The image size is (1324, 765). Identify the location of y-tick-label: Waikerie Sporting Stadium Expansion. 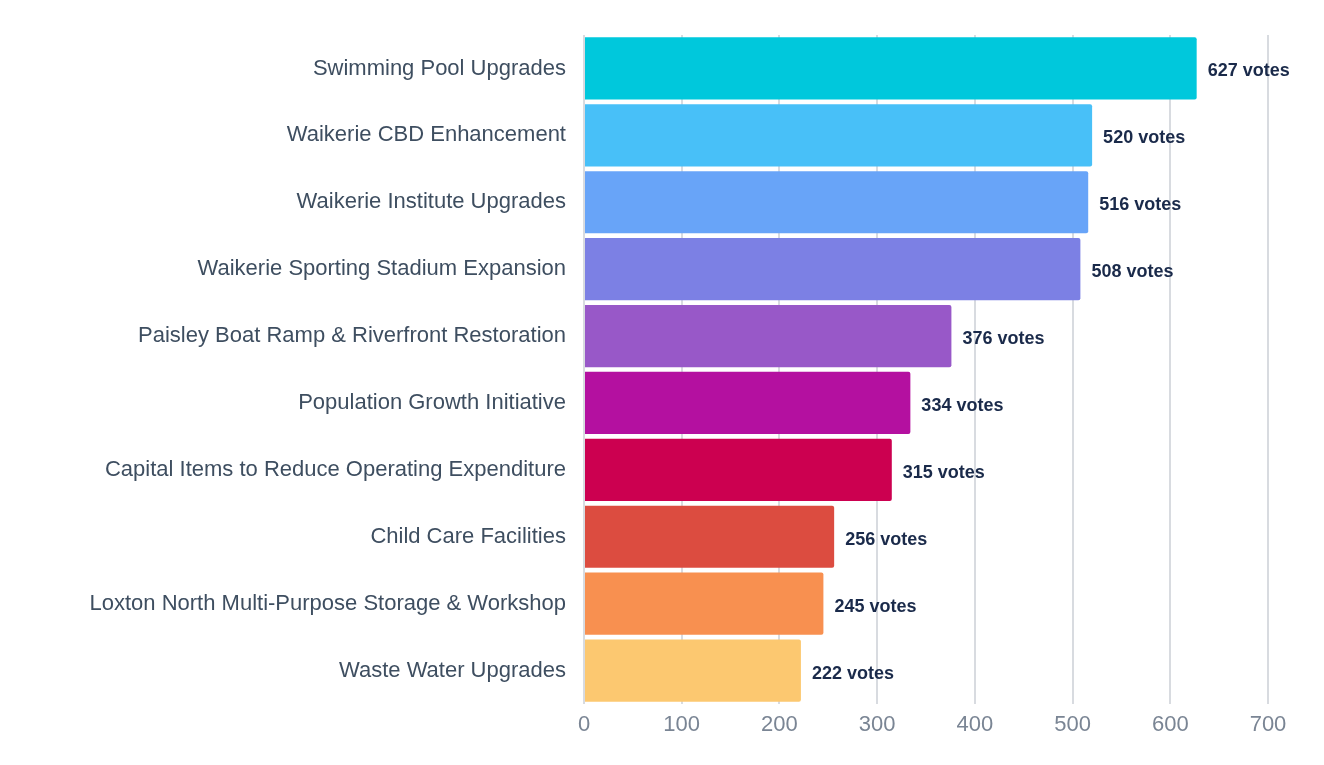
(381, 268).